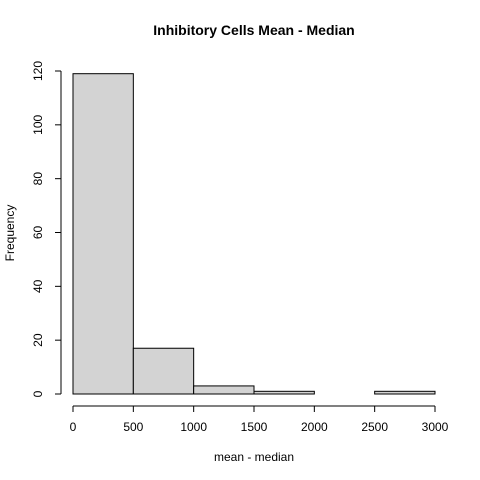  What do you see at coordinates (38, 286) in the screenshot?
I see `y-tick-label: 40` at bounding box center [38, 286].